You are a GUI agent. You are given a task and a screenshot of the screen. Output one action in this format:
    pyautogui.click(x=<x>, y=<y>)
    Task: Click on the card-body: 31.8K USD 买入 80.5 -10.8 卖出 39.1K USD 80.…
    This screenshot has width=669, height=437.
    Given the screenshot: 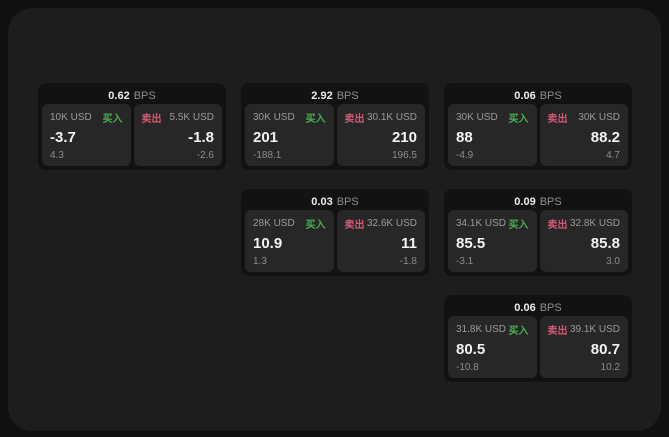 What is the action you would take?
    pyautogui.click(x=538, y=347)
    